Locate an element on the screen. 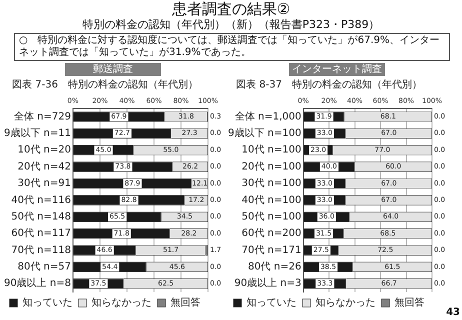 Image resolution: width=462 pixels, height=320 pixels. y-tick-label: 80代 n=57 is located at coordinates (44, 267).